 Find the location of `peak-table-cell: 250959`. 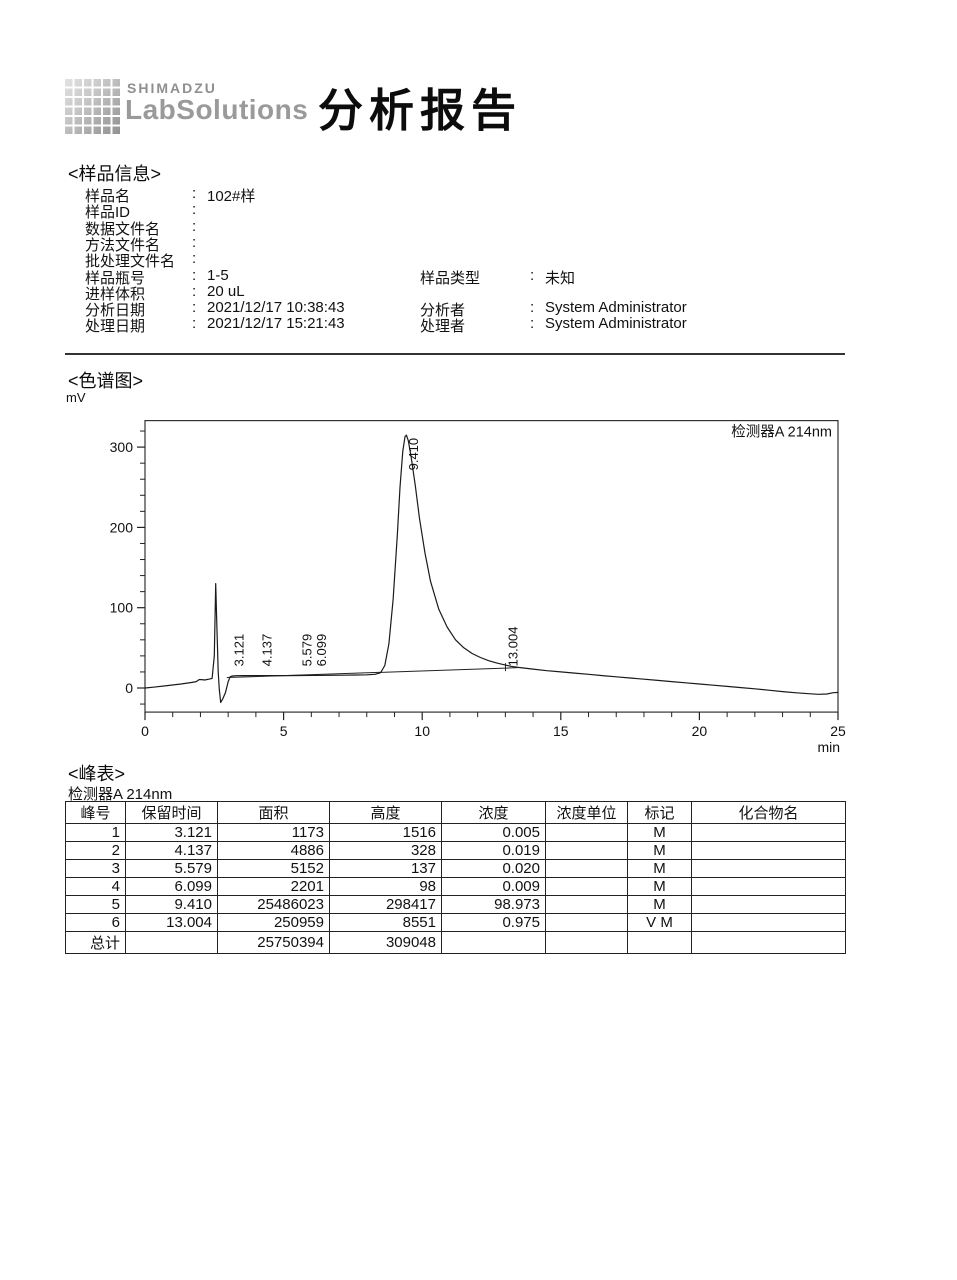

peak-table-cell: 250959 is located at coordinates (273, 922).